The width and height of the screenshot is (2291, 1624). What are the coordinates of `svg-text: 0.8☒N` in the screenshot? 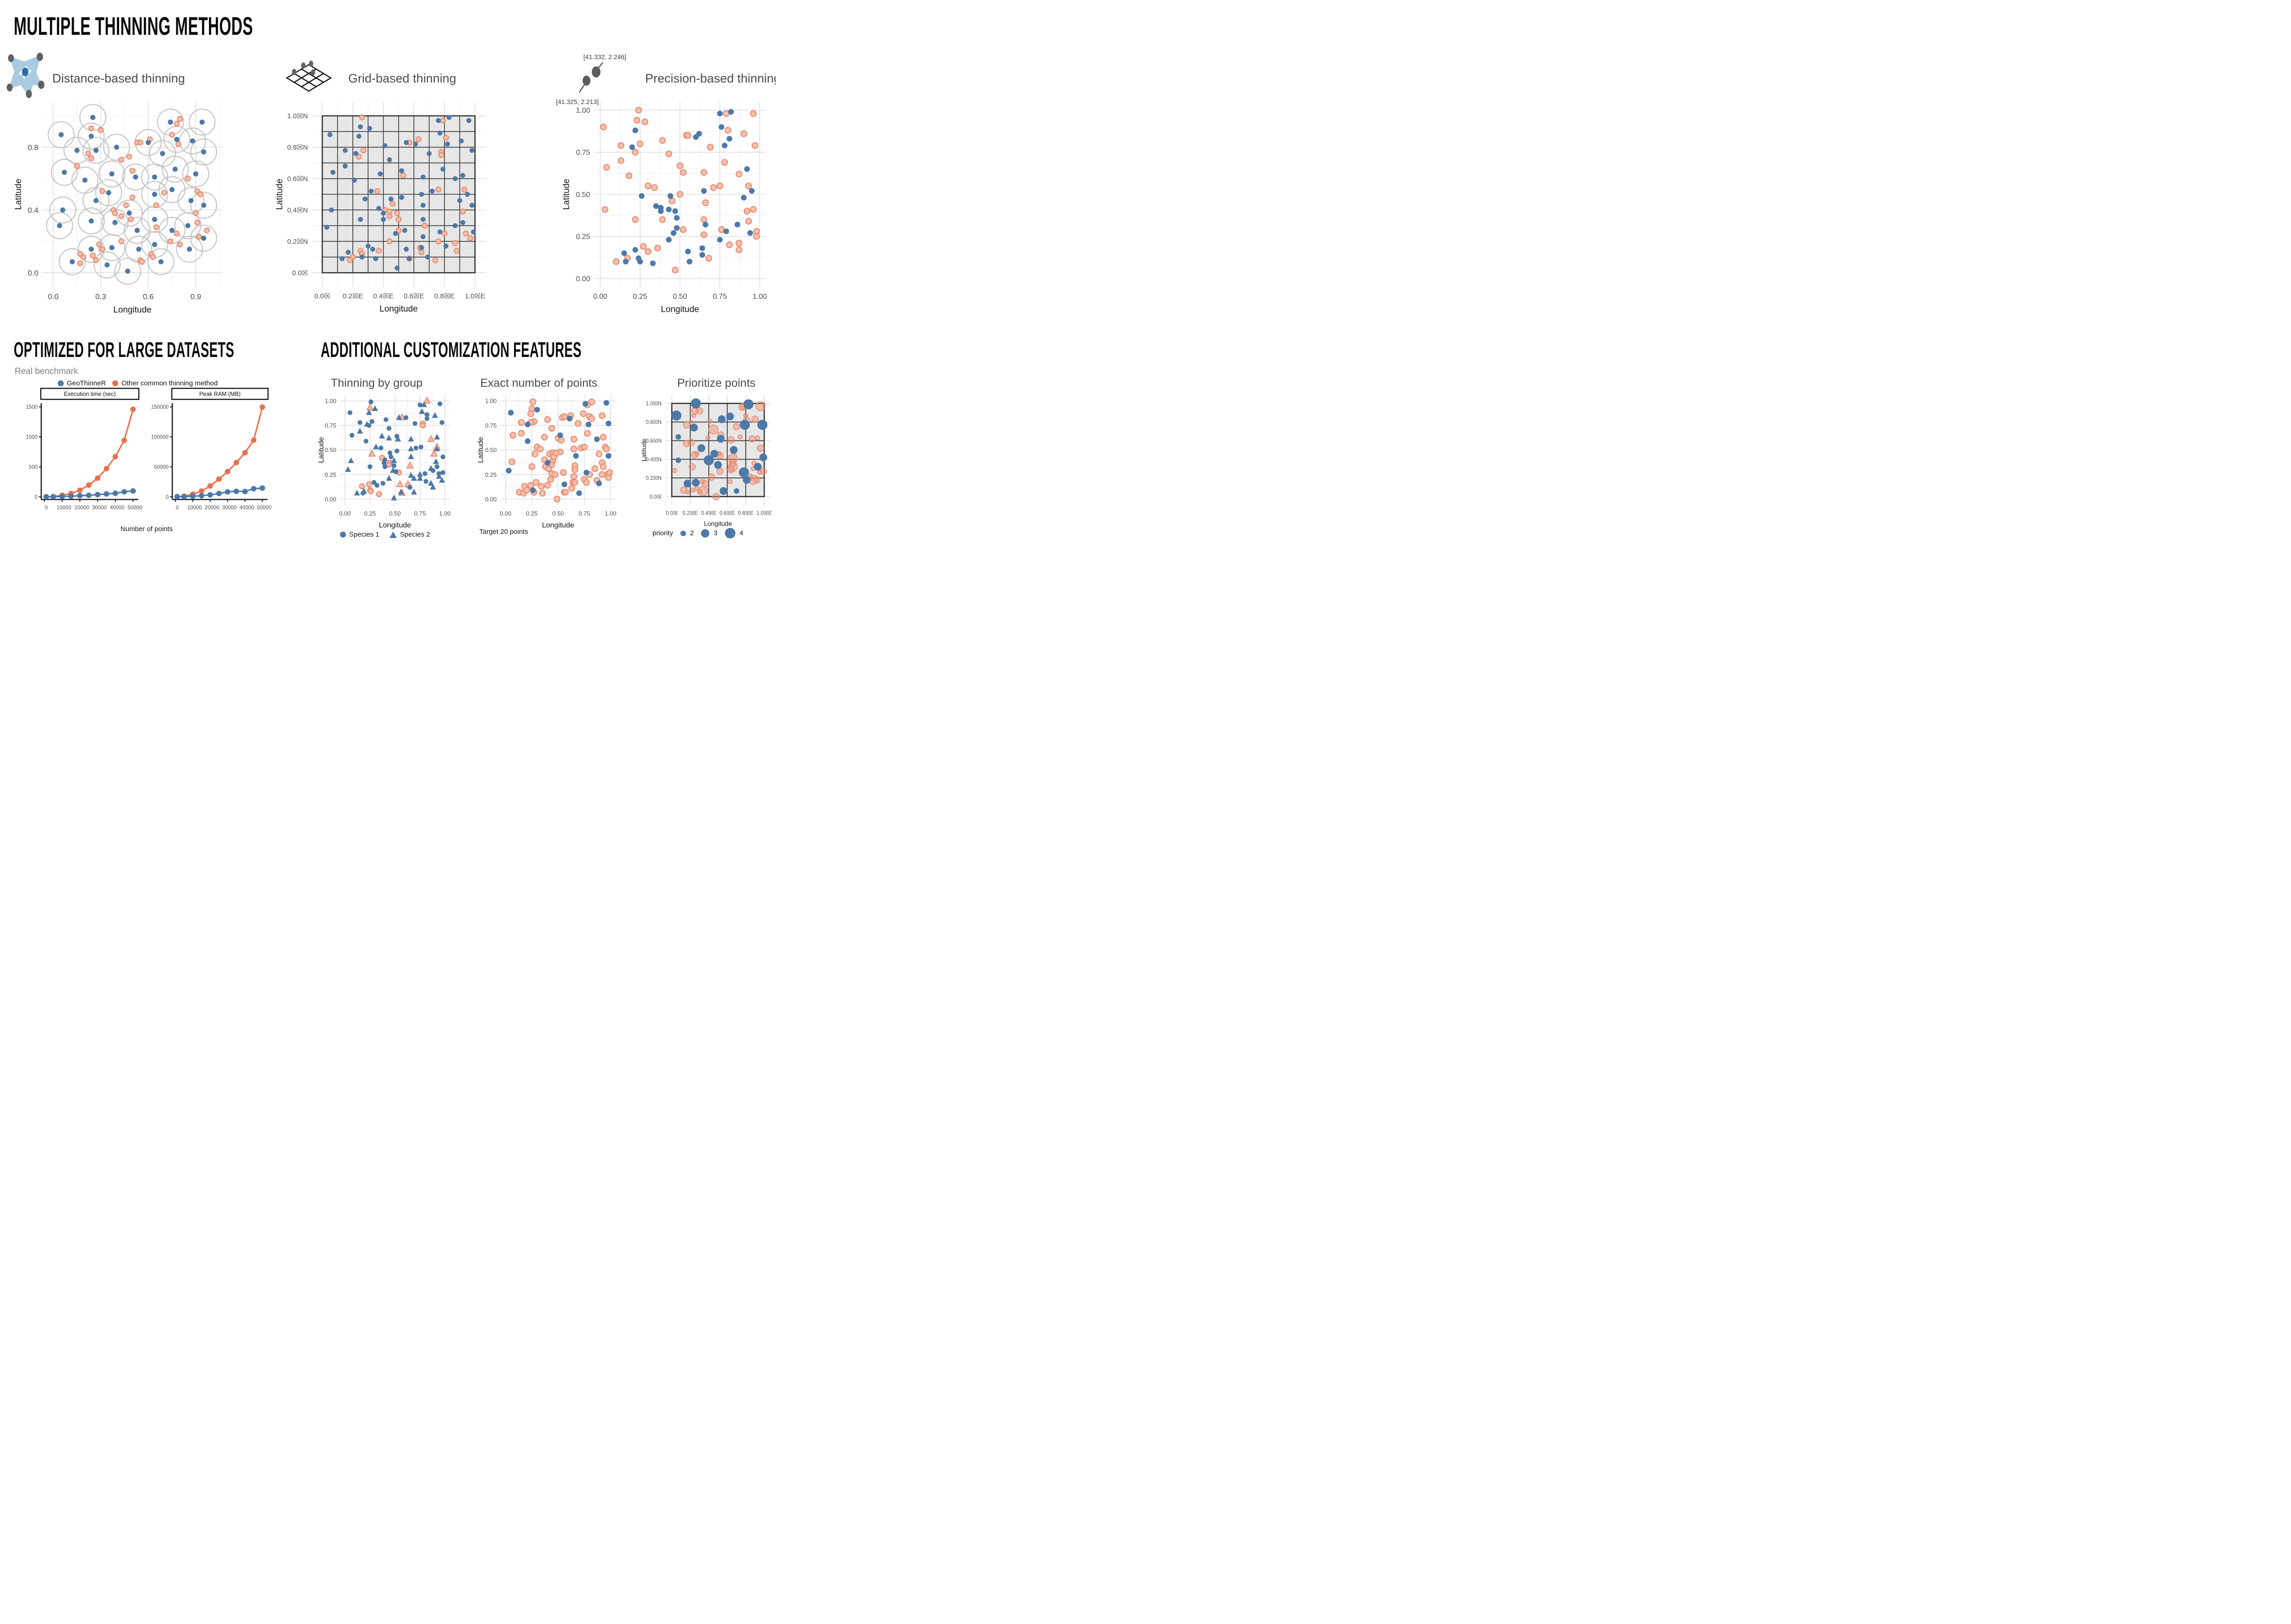 It's located at (297, 148).